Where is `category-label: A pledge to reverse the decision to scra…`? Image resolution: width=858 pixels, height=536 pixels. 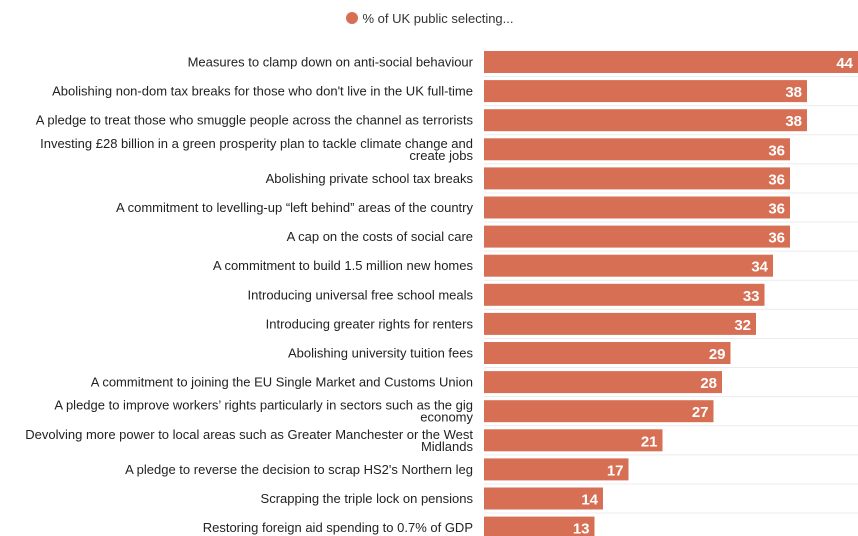
category-label: A pledge to reverse the decision to scra… is located at coordinates (299, 469).